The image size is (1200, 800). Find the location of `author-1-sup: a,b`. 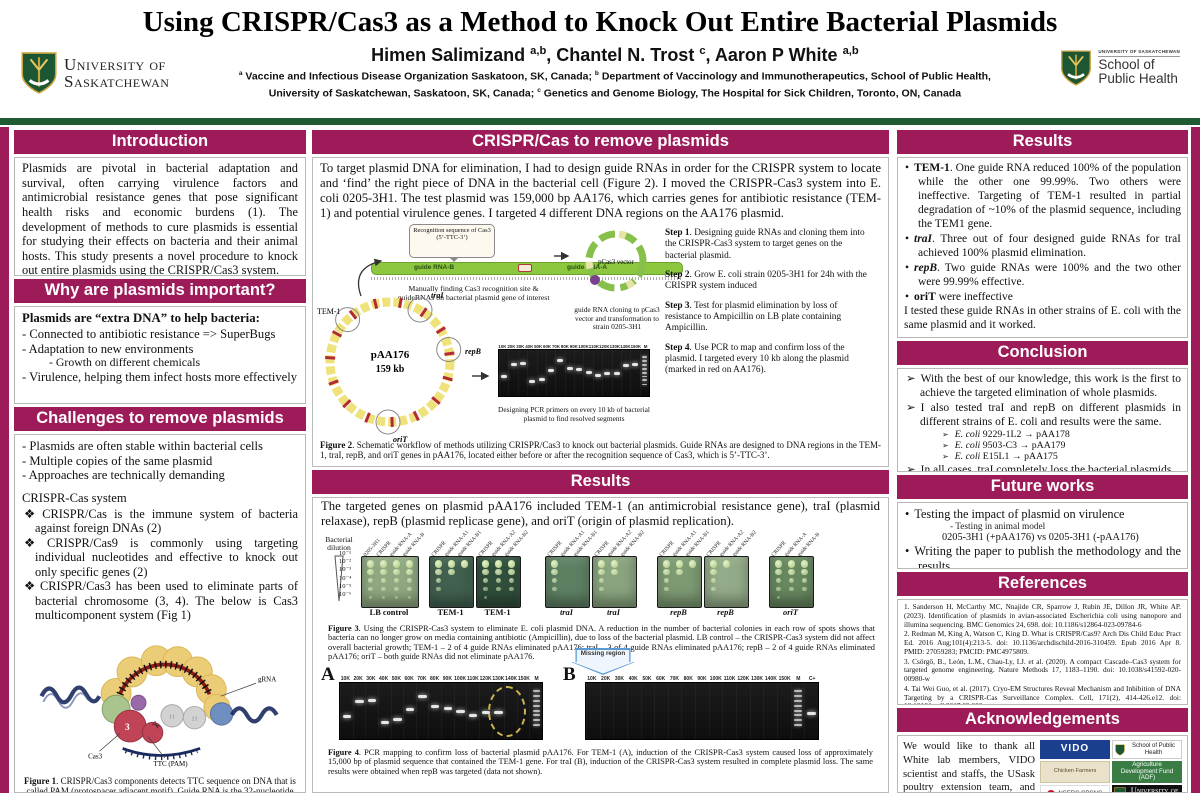

author-1-sup: a,b is located at coordinates (538, 51).